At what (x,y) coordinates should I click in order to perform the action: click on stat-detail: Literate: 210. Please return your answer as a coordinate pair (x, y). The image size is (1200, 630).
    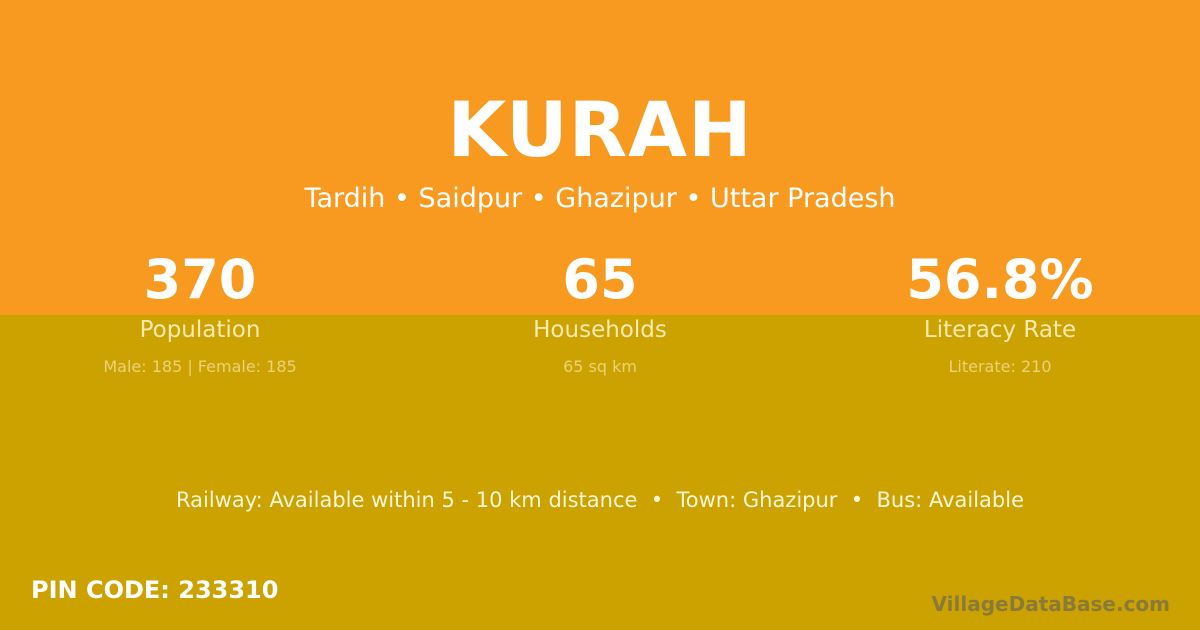
    Looking at the image, I should click on (1000, 366).